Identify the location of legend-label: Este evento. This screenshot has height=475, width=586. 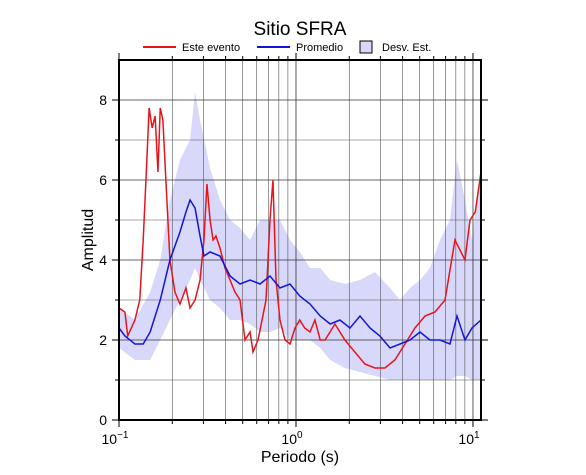
(211, 48).